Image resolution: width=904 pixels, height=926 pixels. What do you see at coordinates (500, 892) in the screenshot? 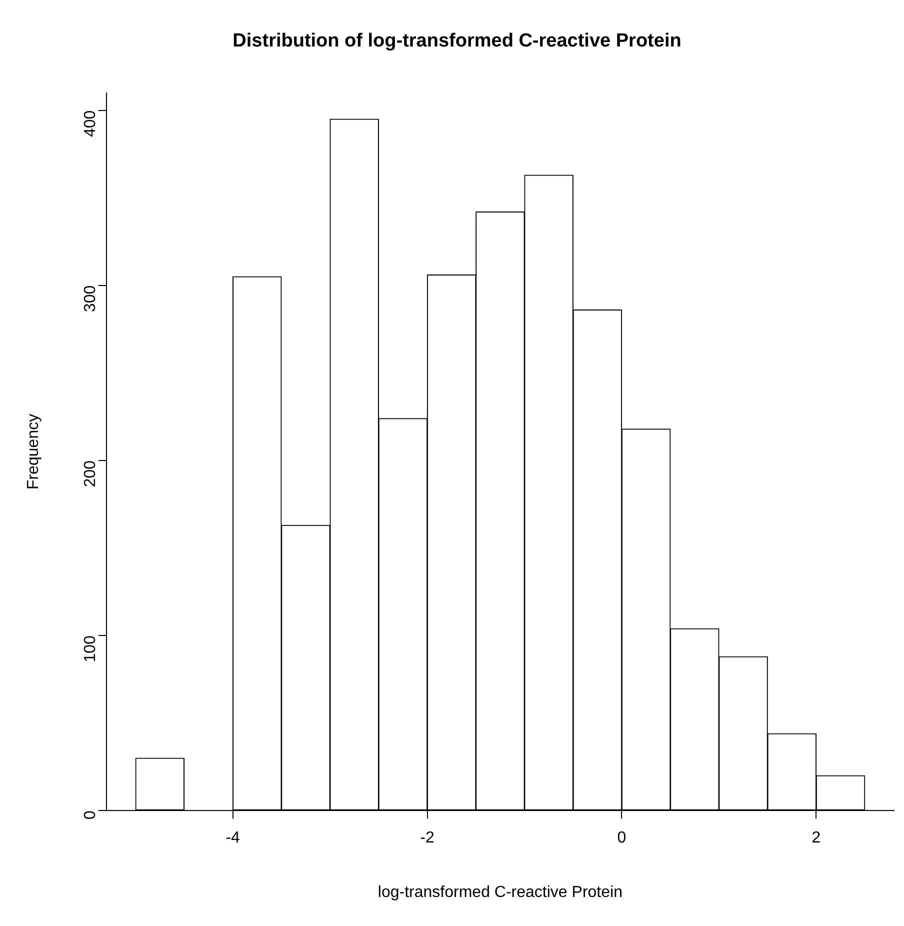
I see `x-axis-title: log-transformed C-reactive Protein` at bounding box center [500, 892].